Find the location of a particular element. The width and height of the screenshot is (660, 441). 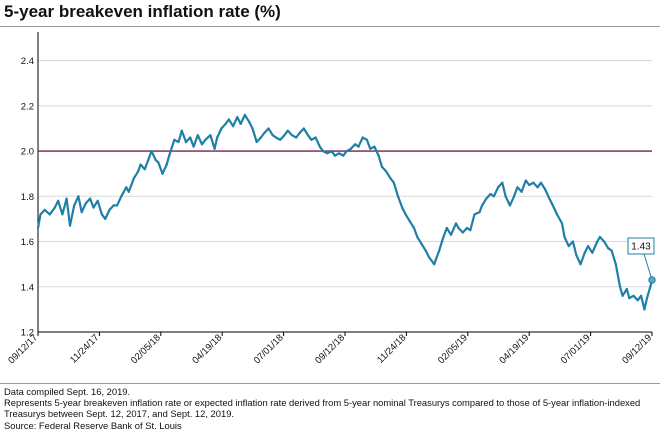

notes-divider is located at coordinates (330, 383).